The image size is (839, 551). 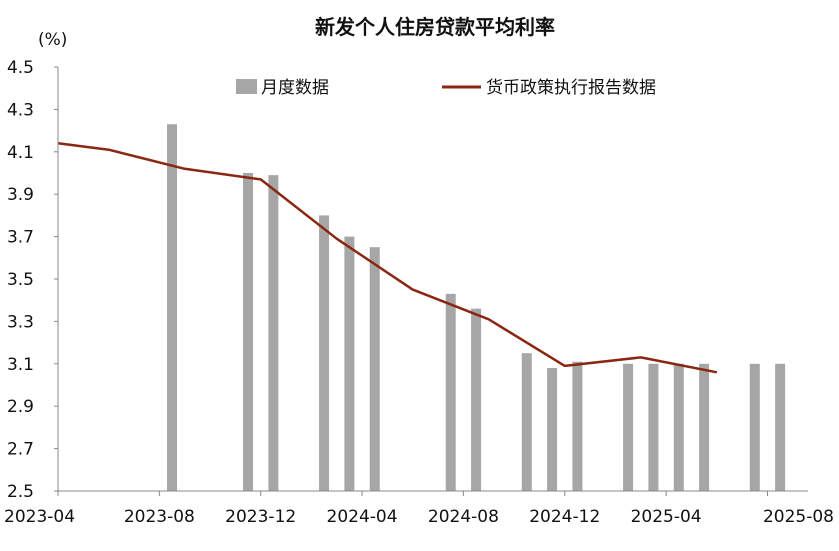 What do you see at coordinates (20, 280) in the screenshot?
I see `y-tick-label: 3.5` at bounding box center [20, 280].